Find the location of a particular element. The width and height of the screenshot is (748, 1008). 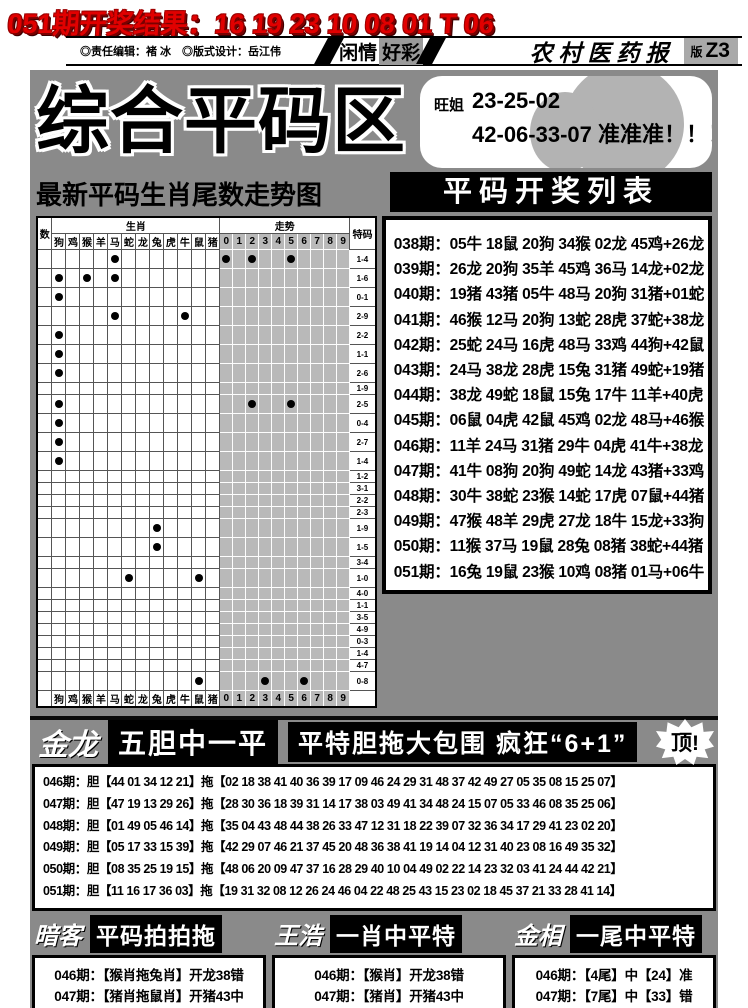

chart-row: 1-6 is located at coordinates (206, 278).